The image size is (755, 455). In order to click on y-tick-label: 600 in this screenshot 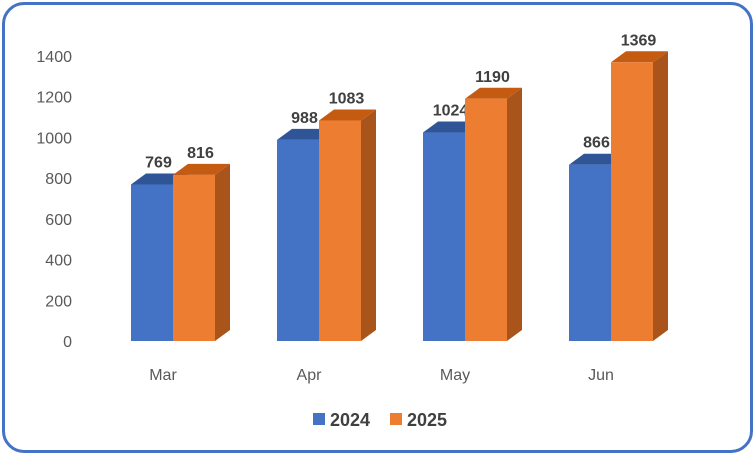, I will do `click(58, 220)`.